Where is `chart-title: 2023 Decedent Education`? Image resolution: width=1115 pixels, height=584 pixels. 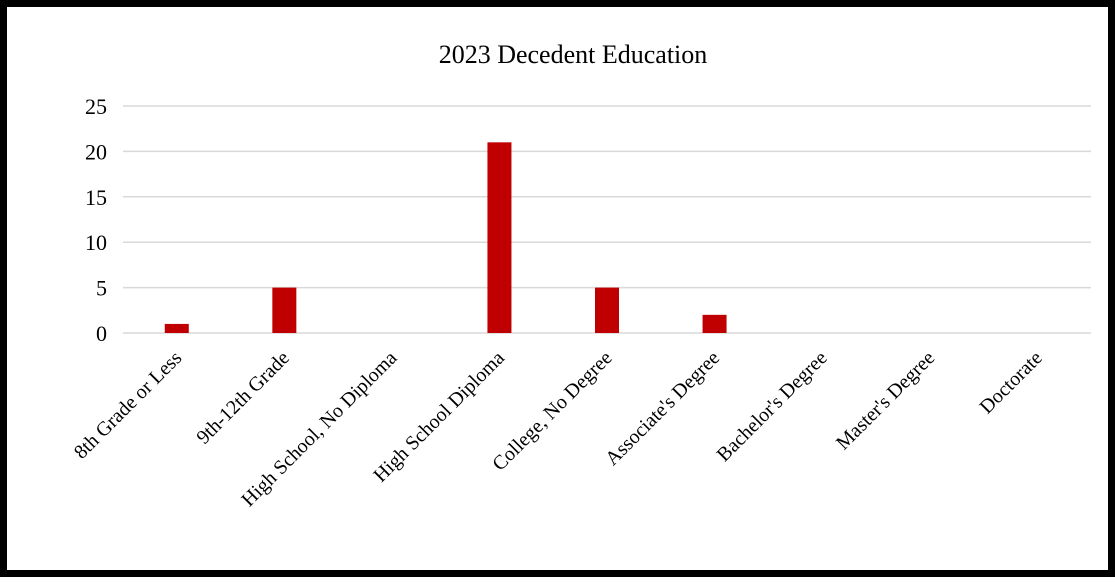
chart-title: 2023 Decedent Education is located at coordinates (573, 54).